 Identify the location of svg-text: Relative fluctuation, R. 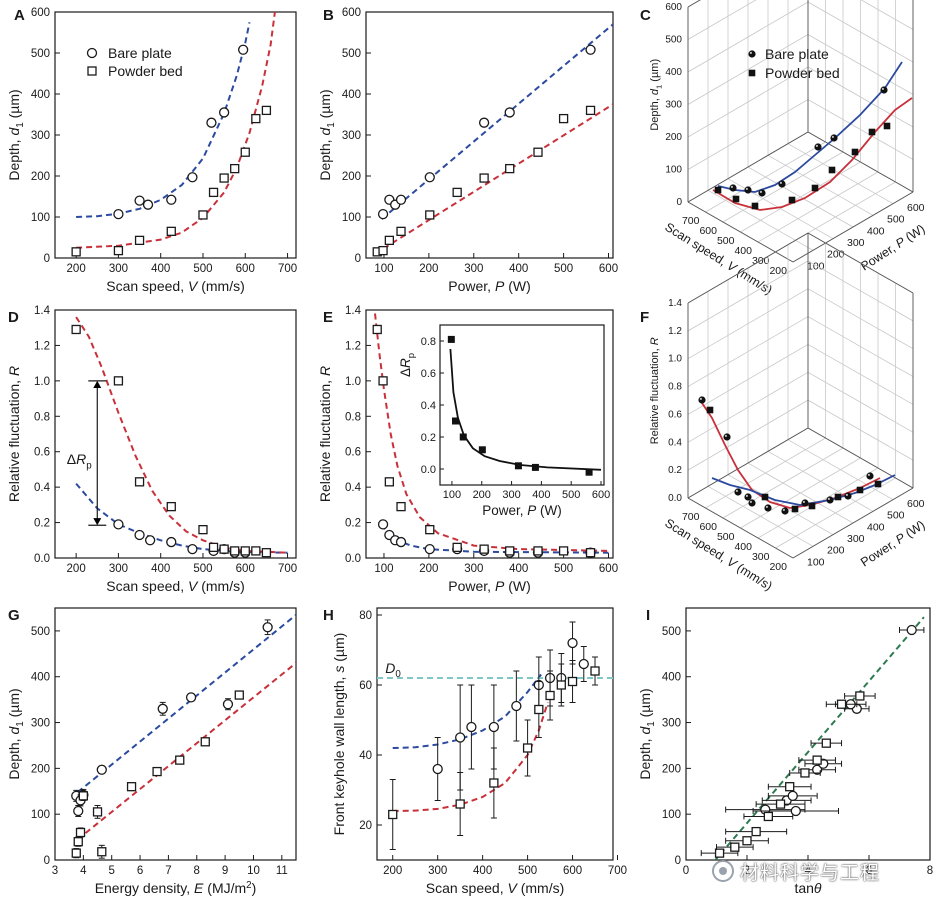
(325, 434).